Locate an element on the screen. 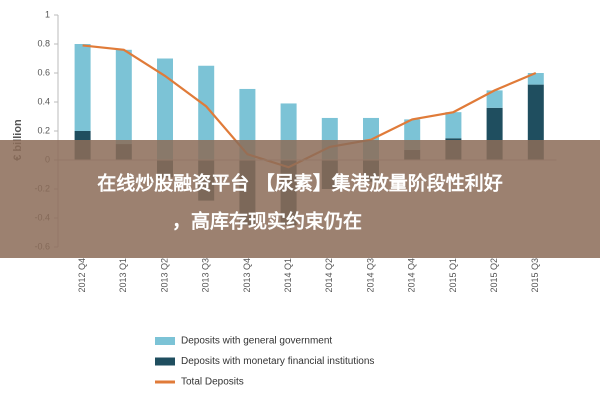 The height and width of the screenshot is (405, 600). y-tick-label: 0.2 is located at coordinates (43, 130).